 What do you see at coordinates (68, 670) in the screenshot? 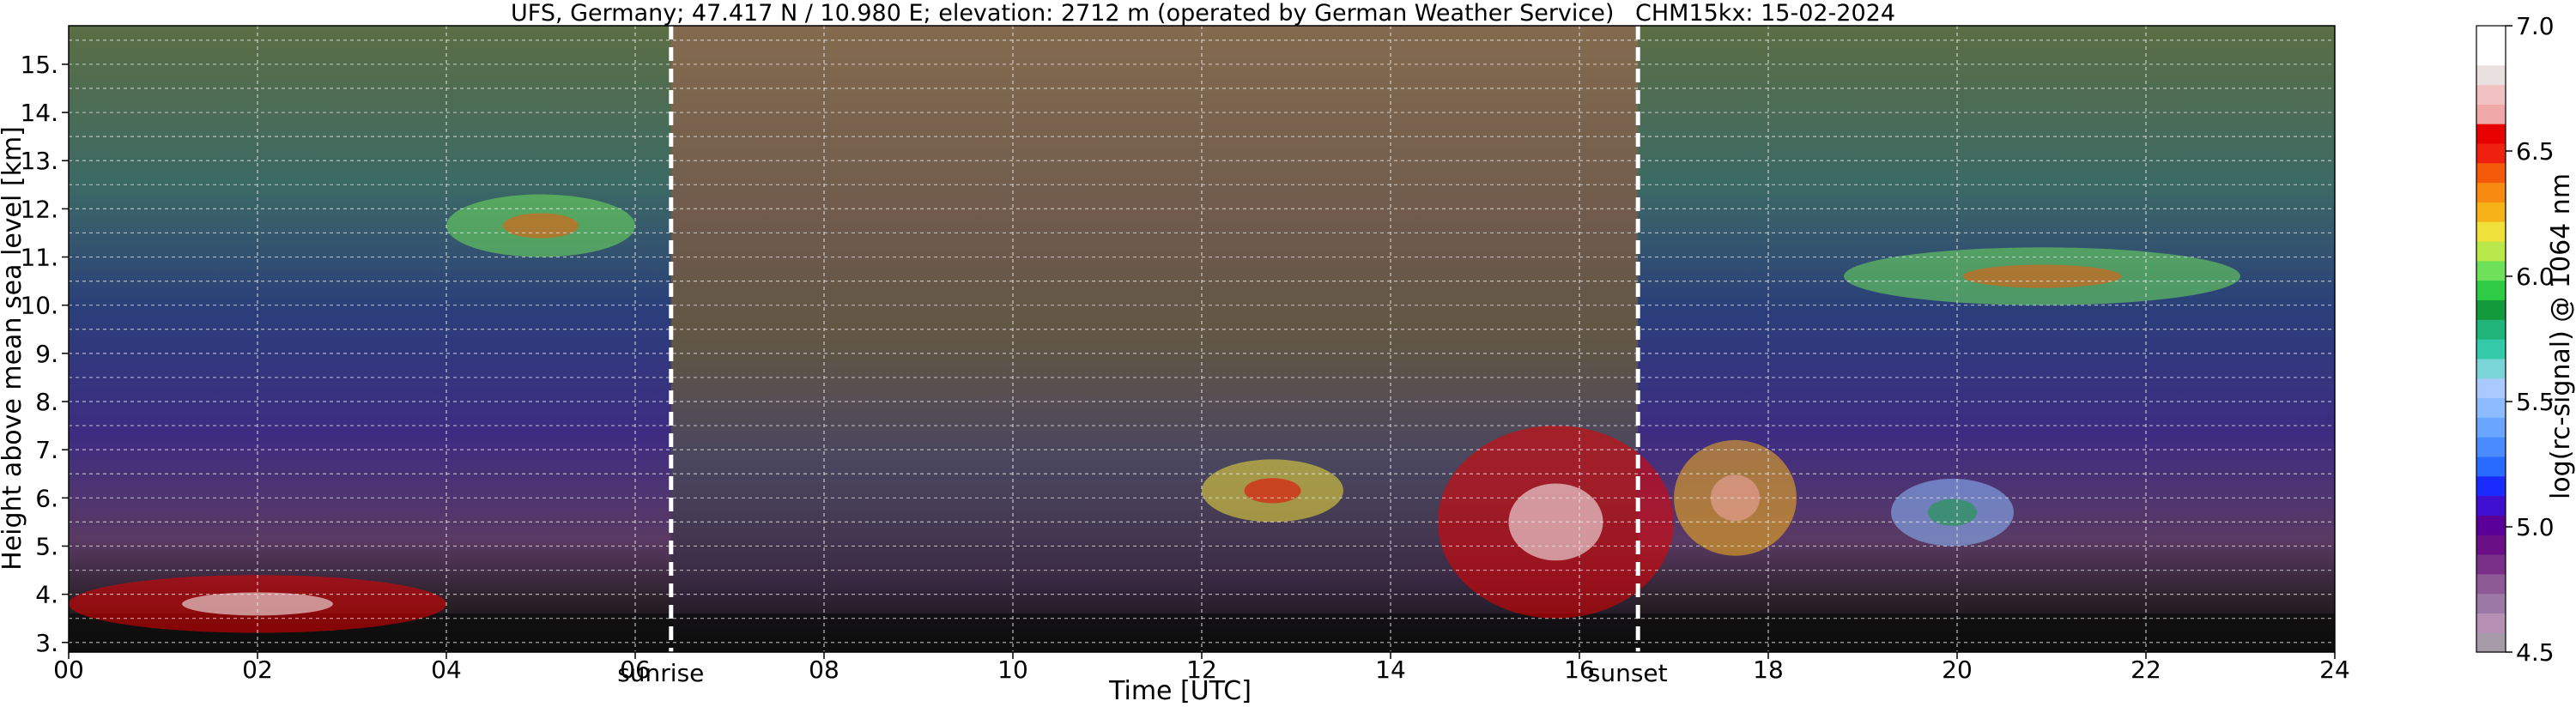
I see `x-tick-label: 00` at bounding box center [68, 670].